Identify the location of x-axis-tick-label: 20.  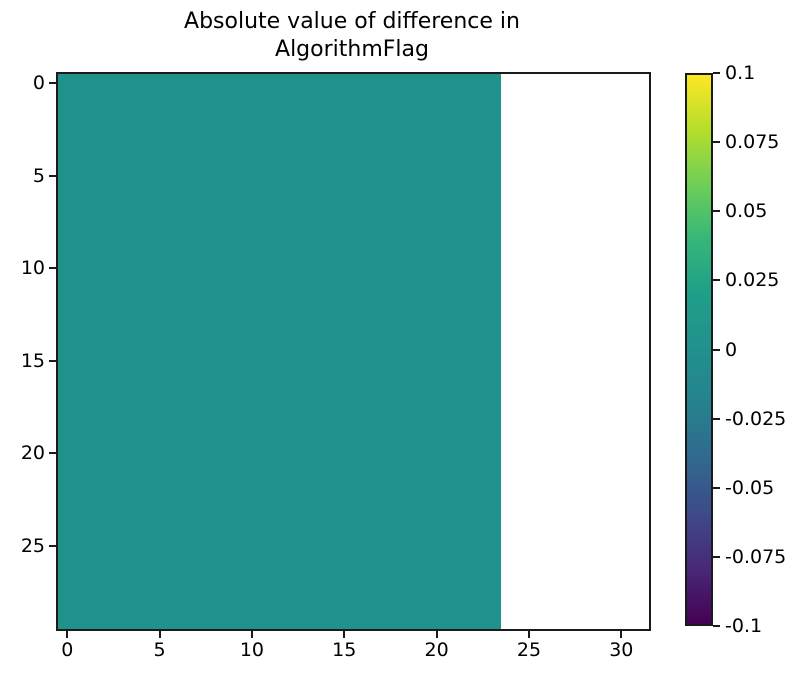
(436, 650).